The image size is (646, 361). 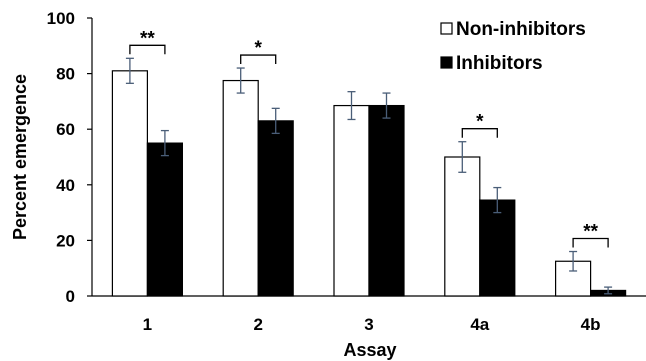 I want to click on y-axis: 0 20 40 60 80 100 Percent emergence, so click(x=51, y=157).